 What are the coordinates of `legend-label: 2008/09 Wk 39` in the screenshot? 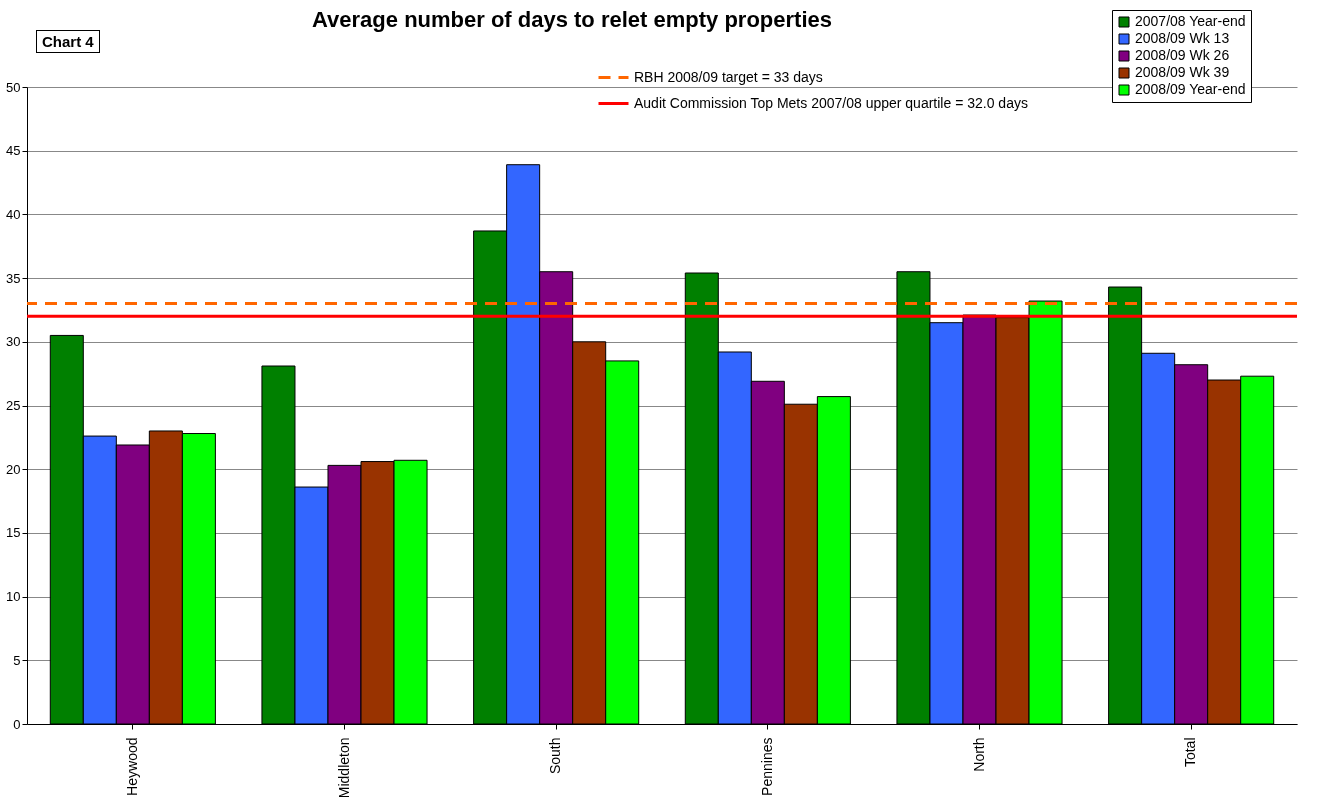 It's located at (1182, 72).